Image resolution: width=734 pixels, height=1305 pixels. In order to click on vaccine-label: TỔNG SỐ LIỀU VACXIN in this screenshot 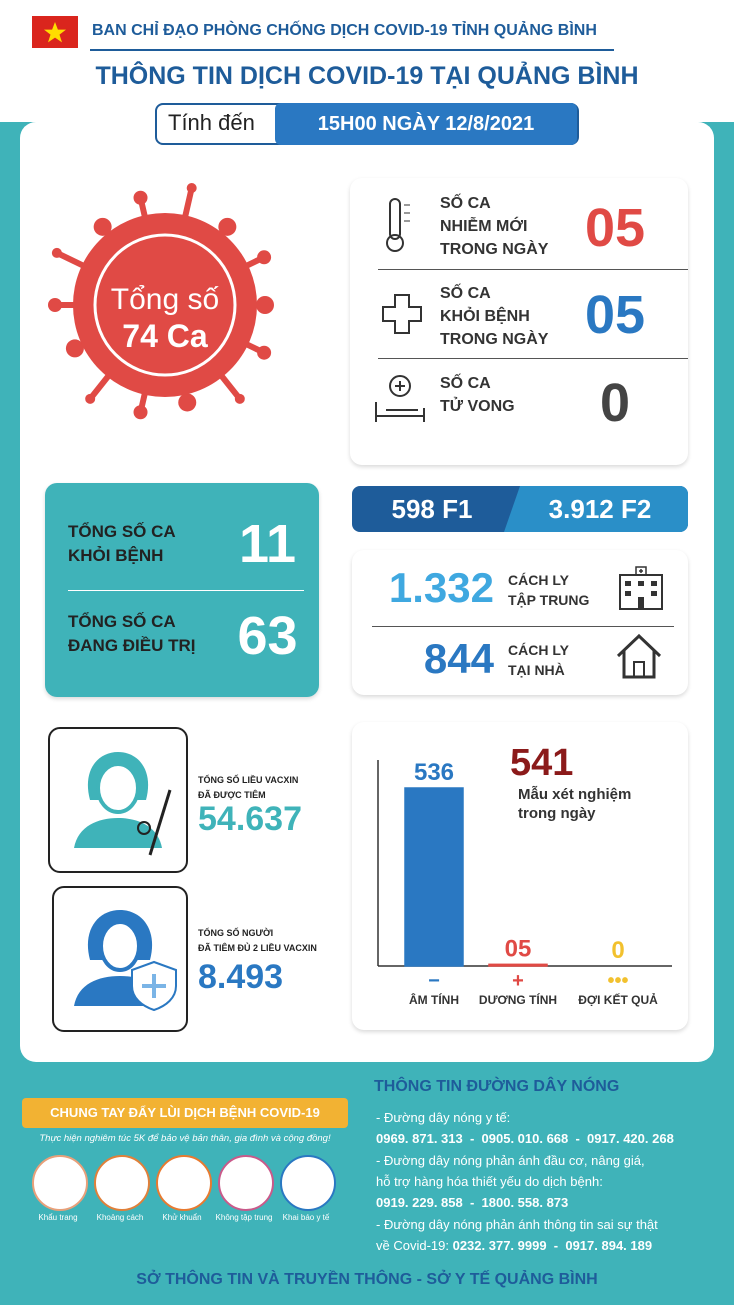, I will do `click(248, 780)`.